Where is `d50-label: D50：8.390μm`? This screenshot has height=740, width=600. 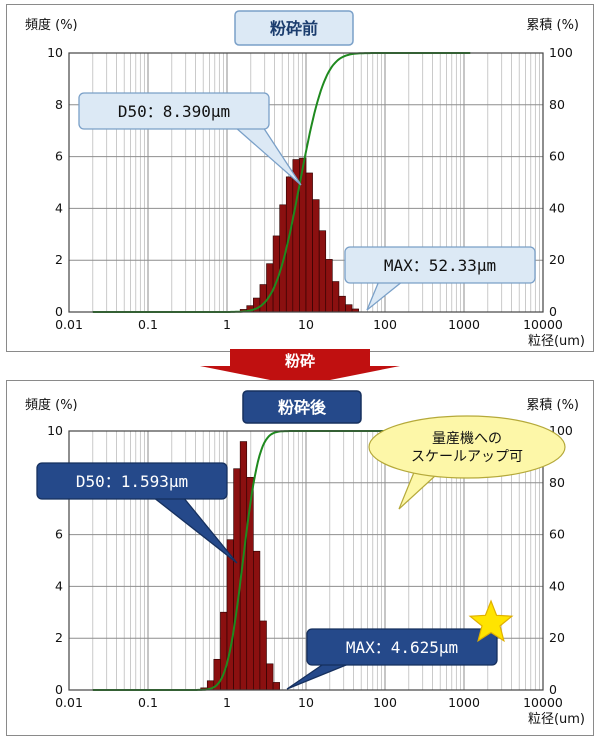
d50-label: D50：8.390μm is located at coordinates (174, 111).